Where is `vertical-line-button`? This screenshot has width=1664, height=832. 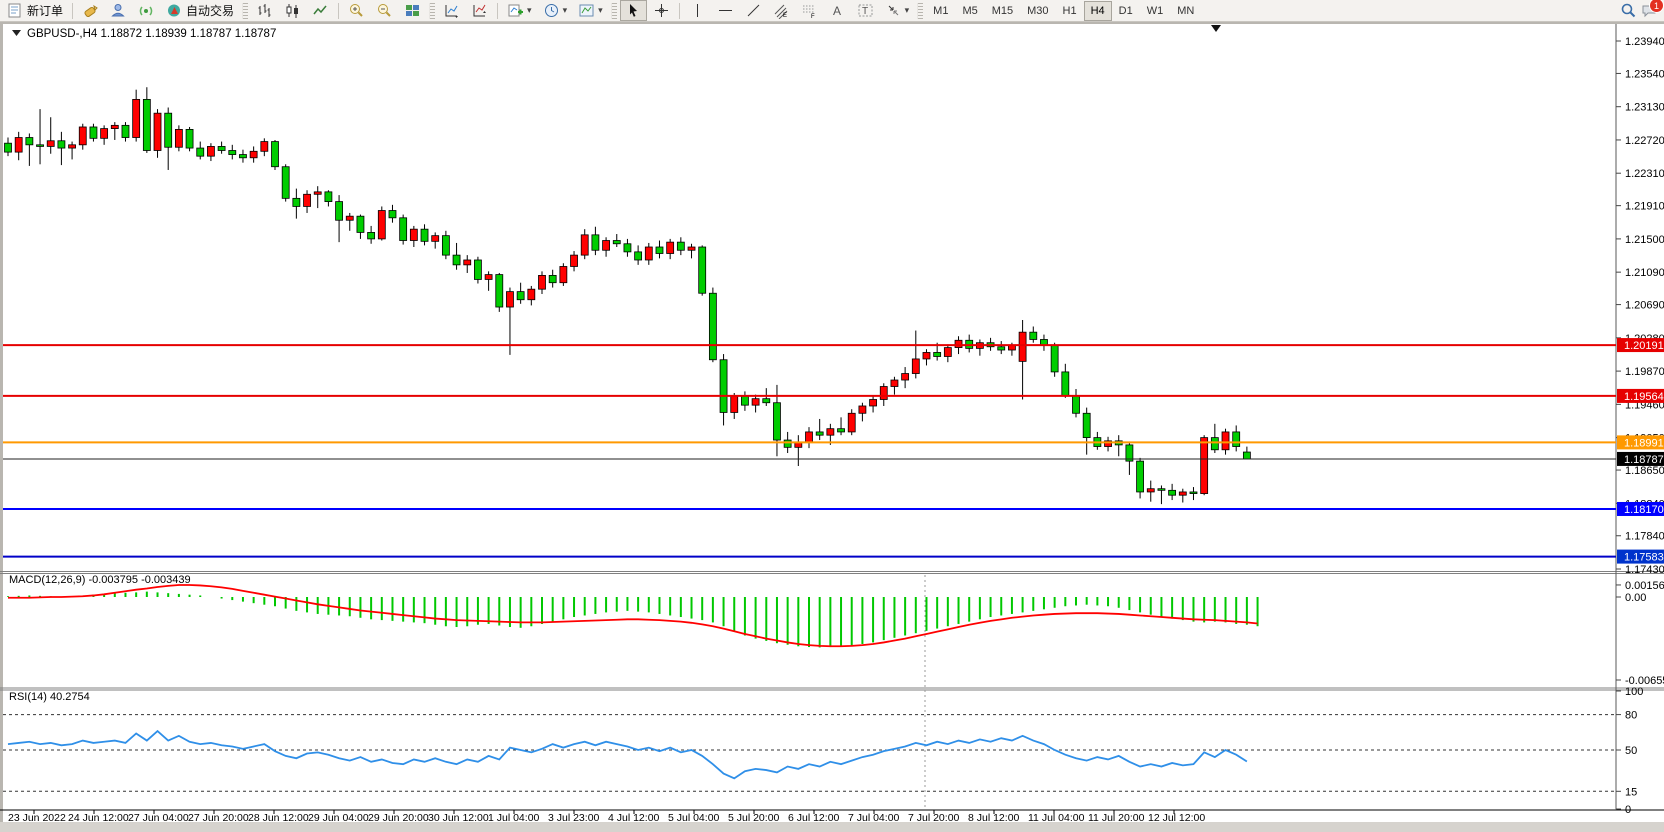
vertical-line-button is located at coordinates (697, 10).